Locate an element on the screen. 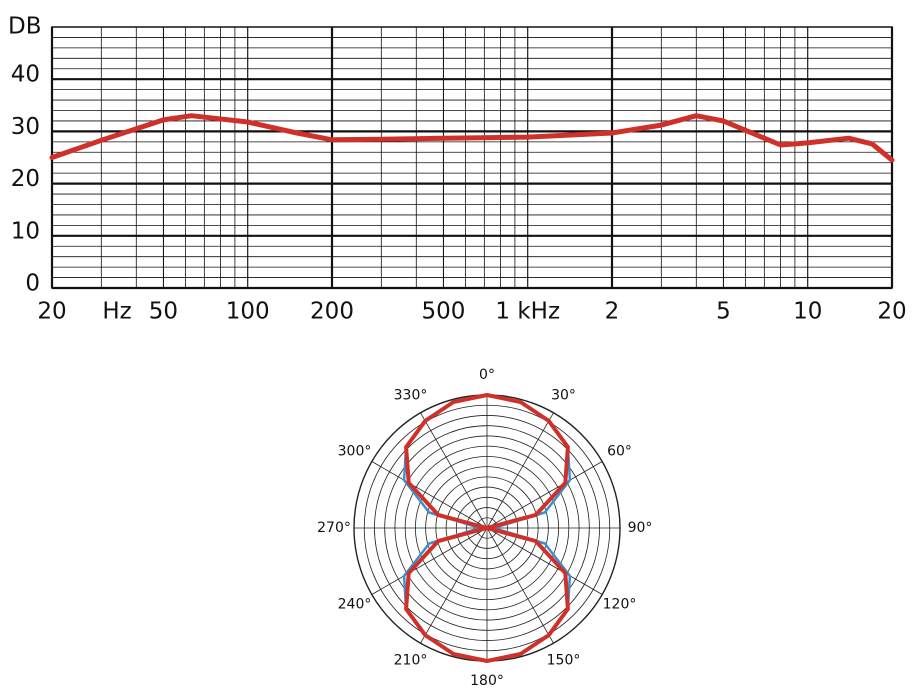  angle-label: 300° is located at coordinates (355, 452).